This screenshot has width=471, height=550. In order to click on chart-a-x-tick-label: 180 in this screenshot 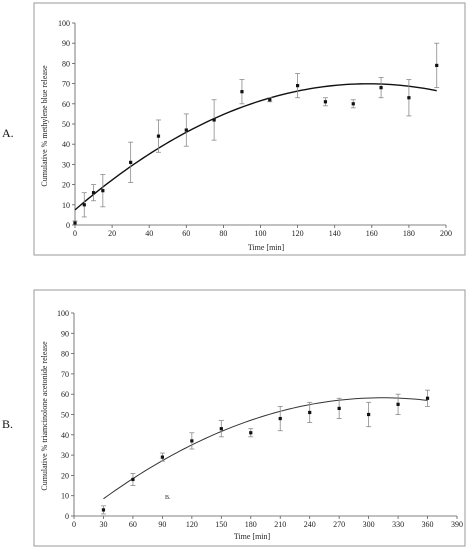, I will do `click(409, 233)`.